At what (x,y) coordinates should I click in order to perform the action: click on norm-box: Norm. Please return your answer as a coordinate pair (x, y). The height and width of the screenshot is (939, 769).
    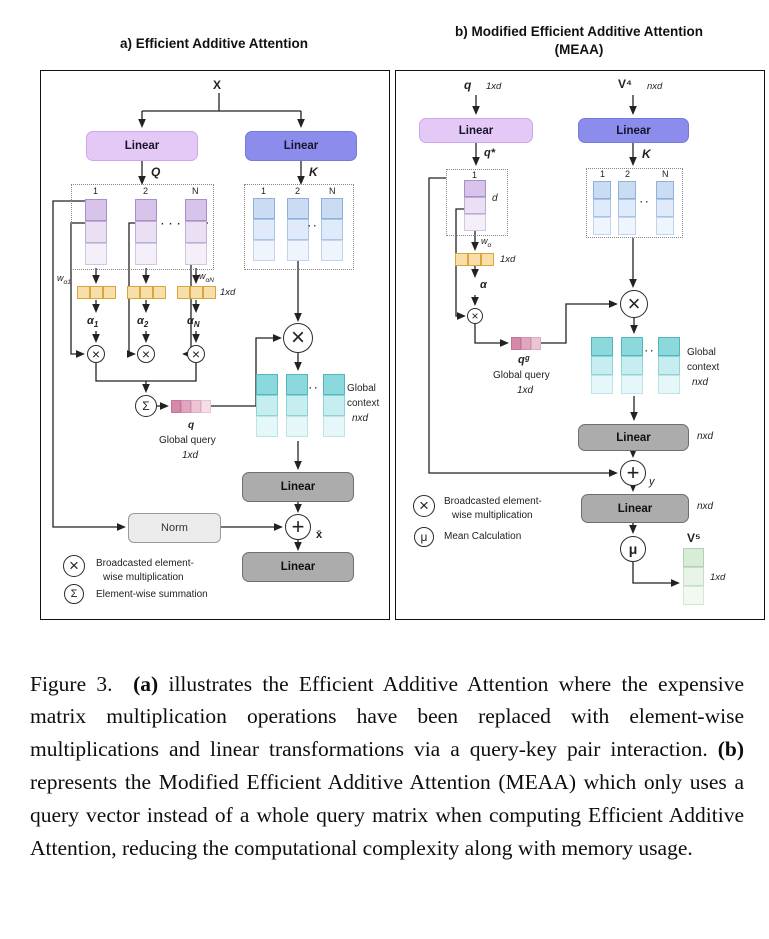
    Looking at the image, I should click on (174, 528).